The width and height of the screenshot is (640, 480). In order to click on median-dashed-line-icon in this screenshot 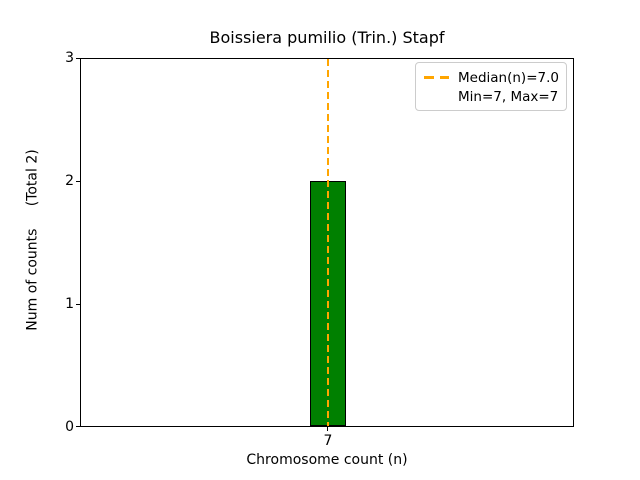, I will do `click(436, 77)`.